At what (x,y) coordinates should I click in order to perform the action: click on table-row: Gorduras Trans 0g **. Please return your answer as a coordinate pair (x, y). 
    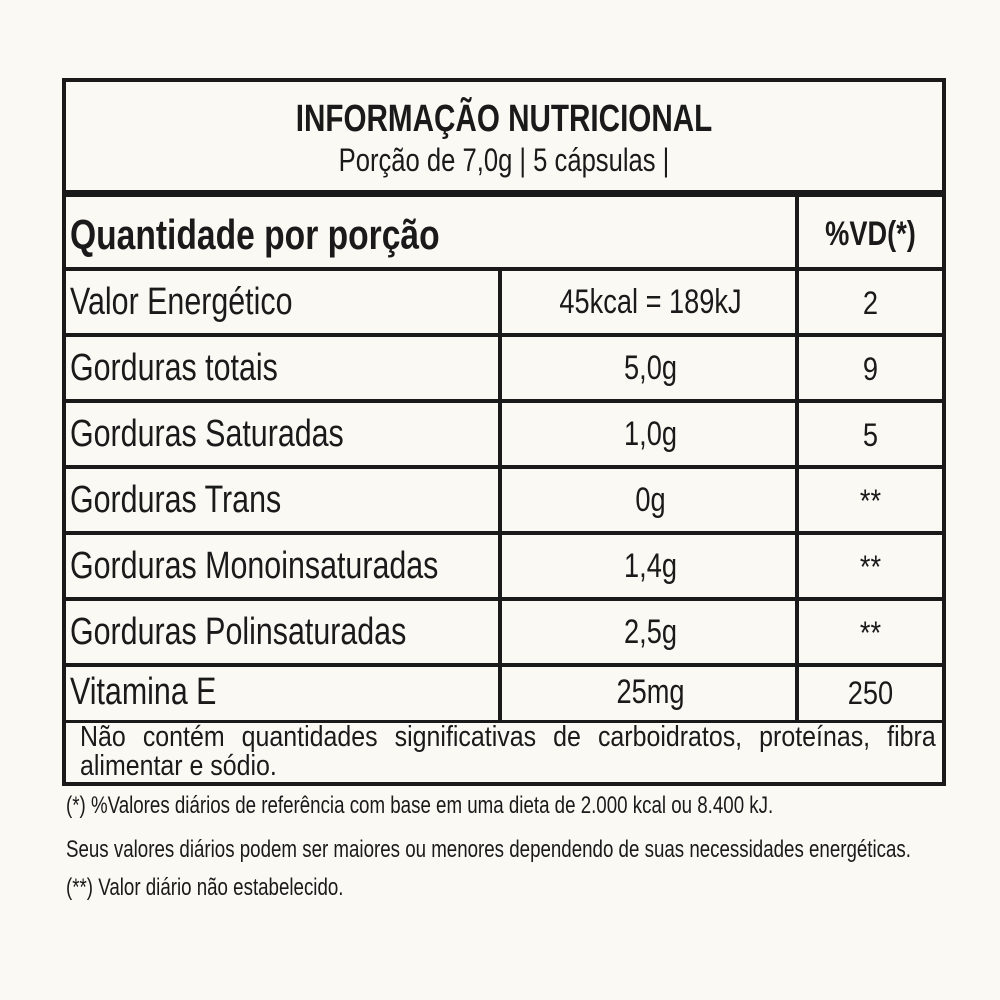
    Looking at the image, I should click on (504, 502).